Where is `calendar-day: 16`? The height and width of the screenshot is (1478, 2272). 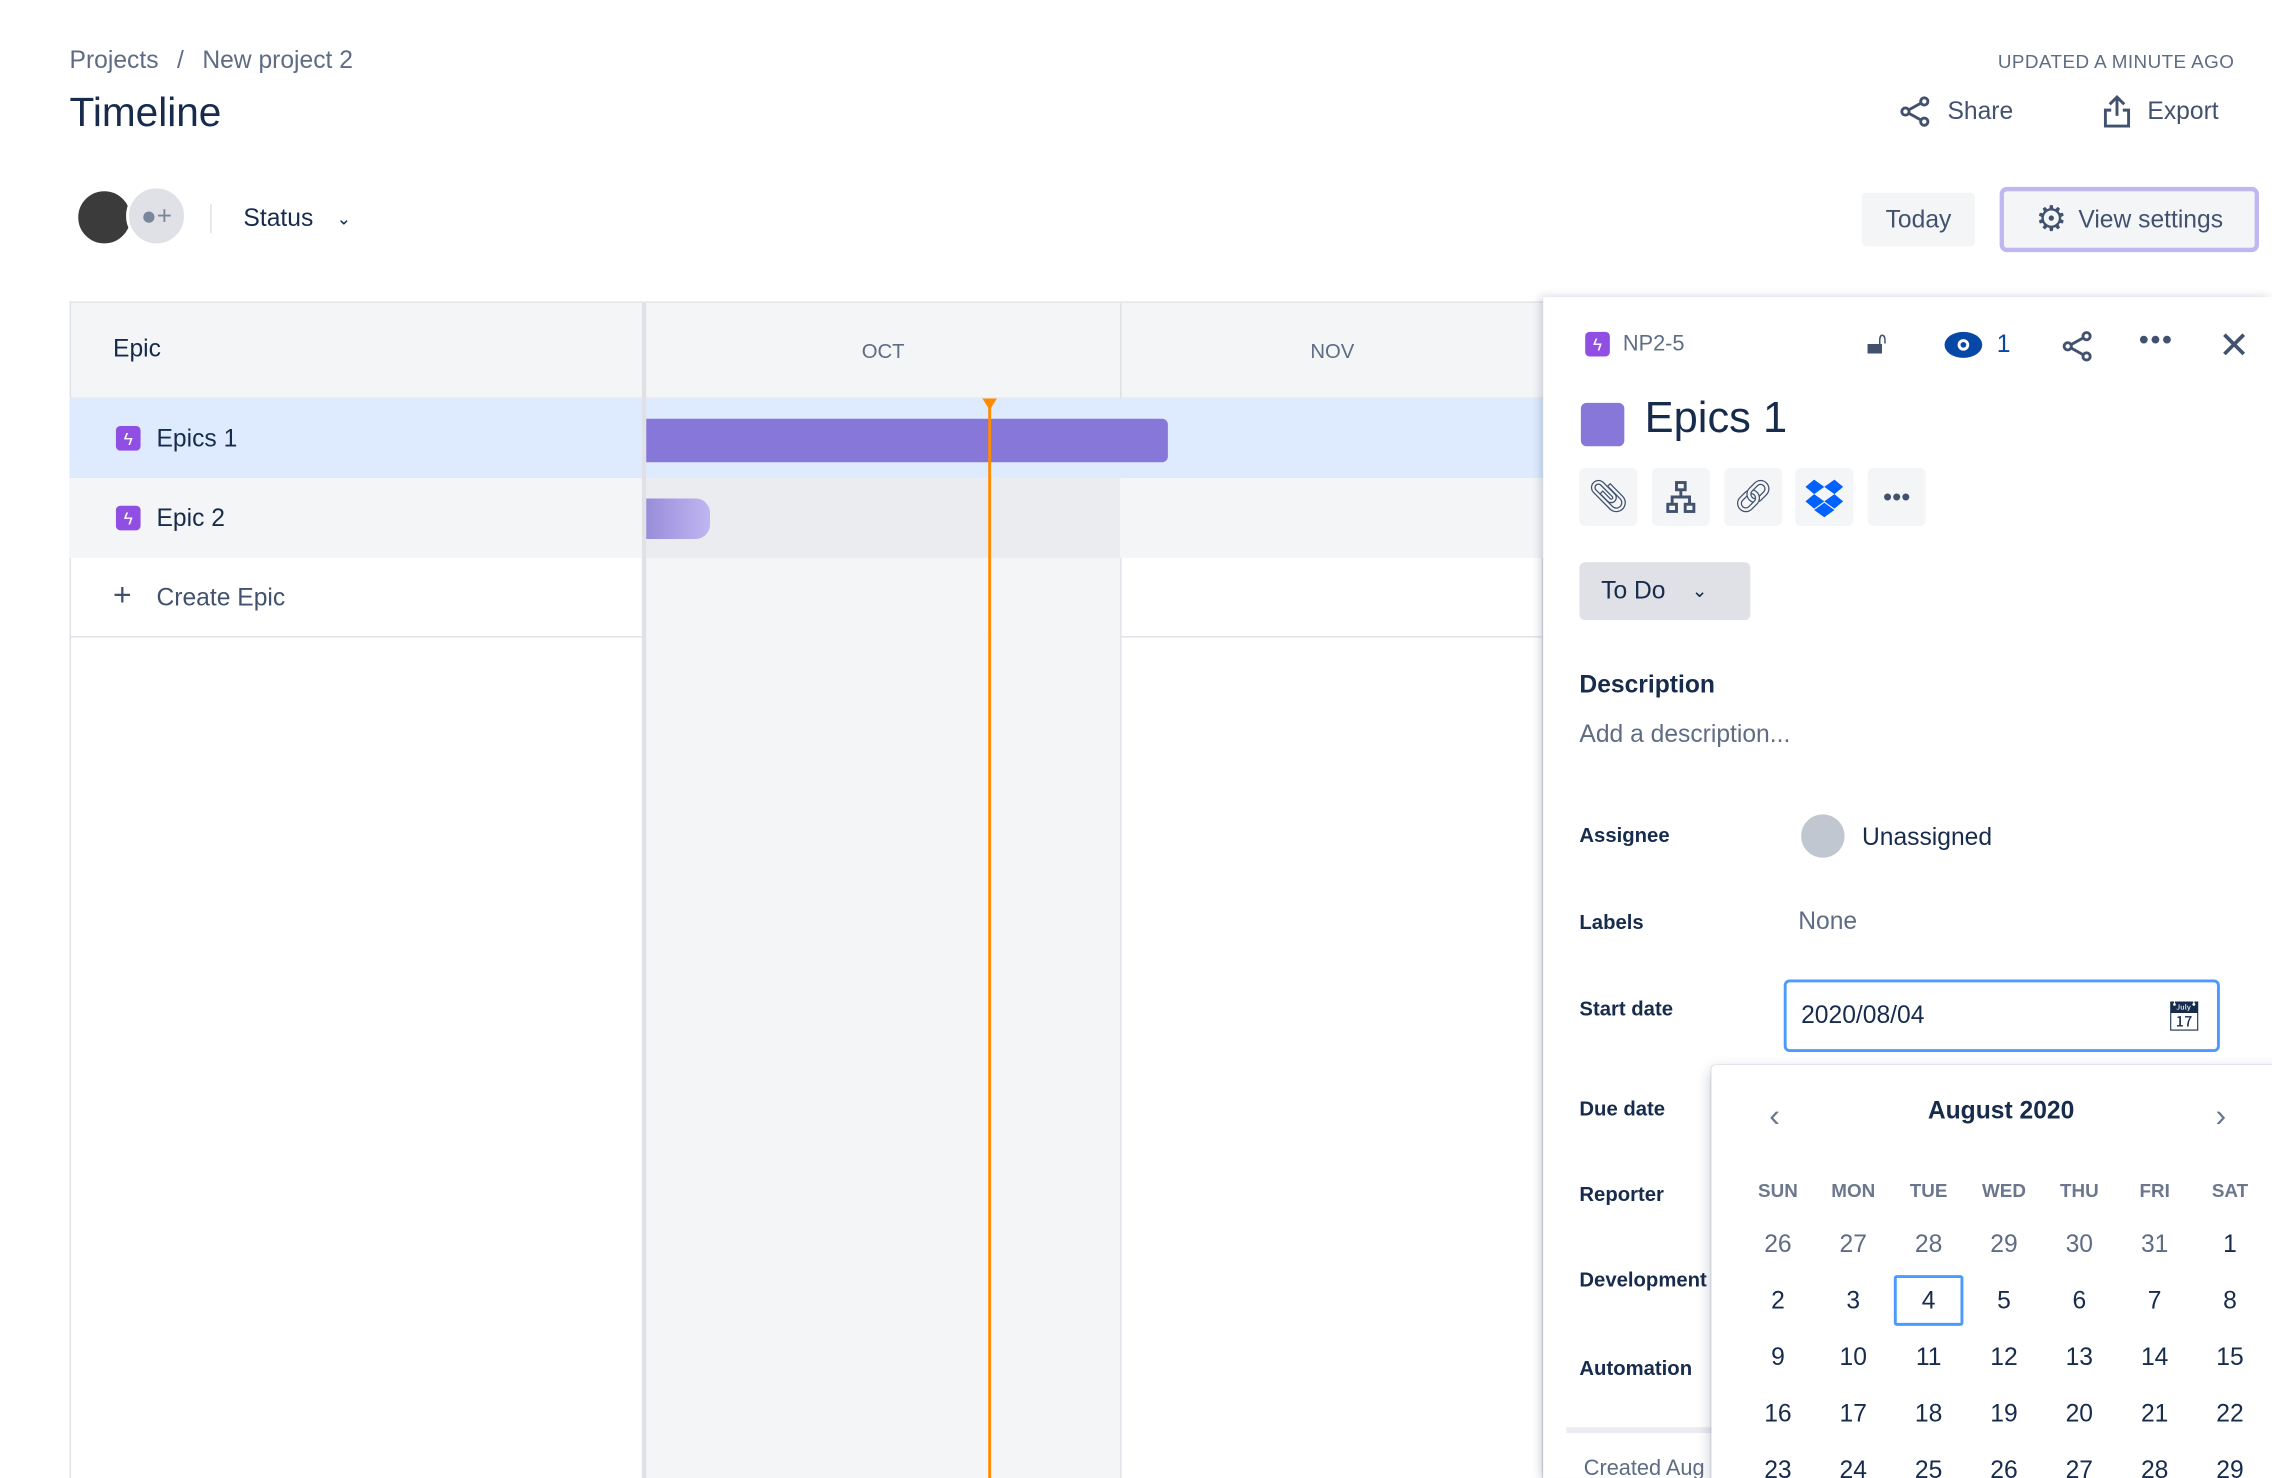
calendar-day: 16 is located at coordinates (1778, 1413).